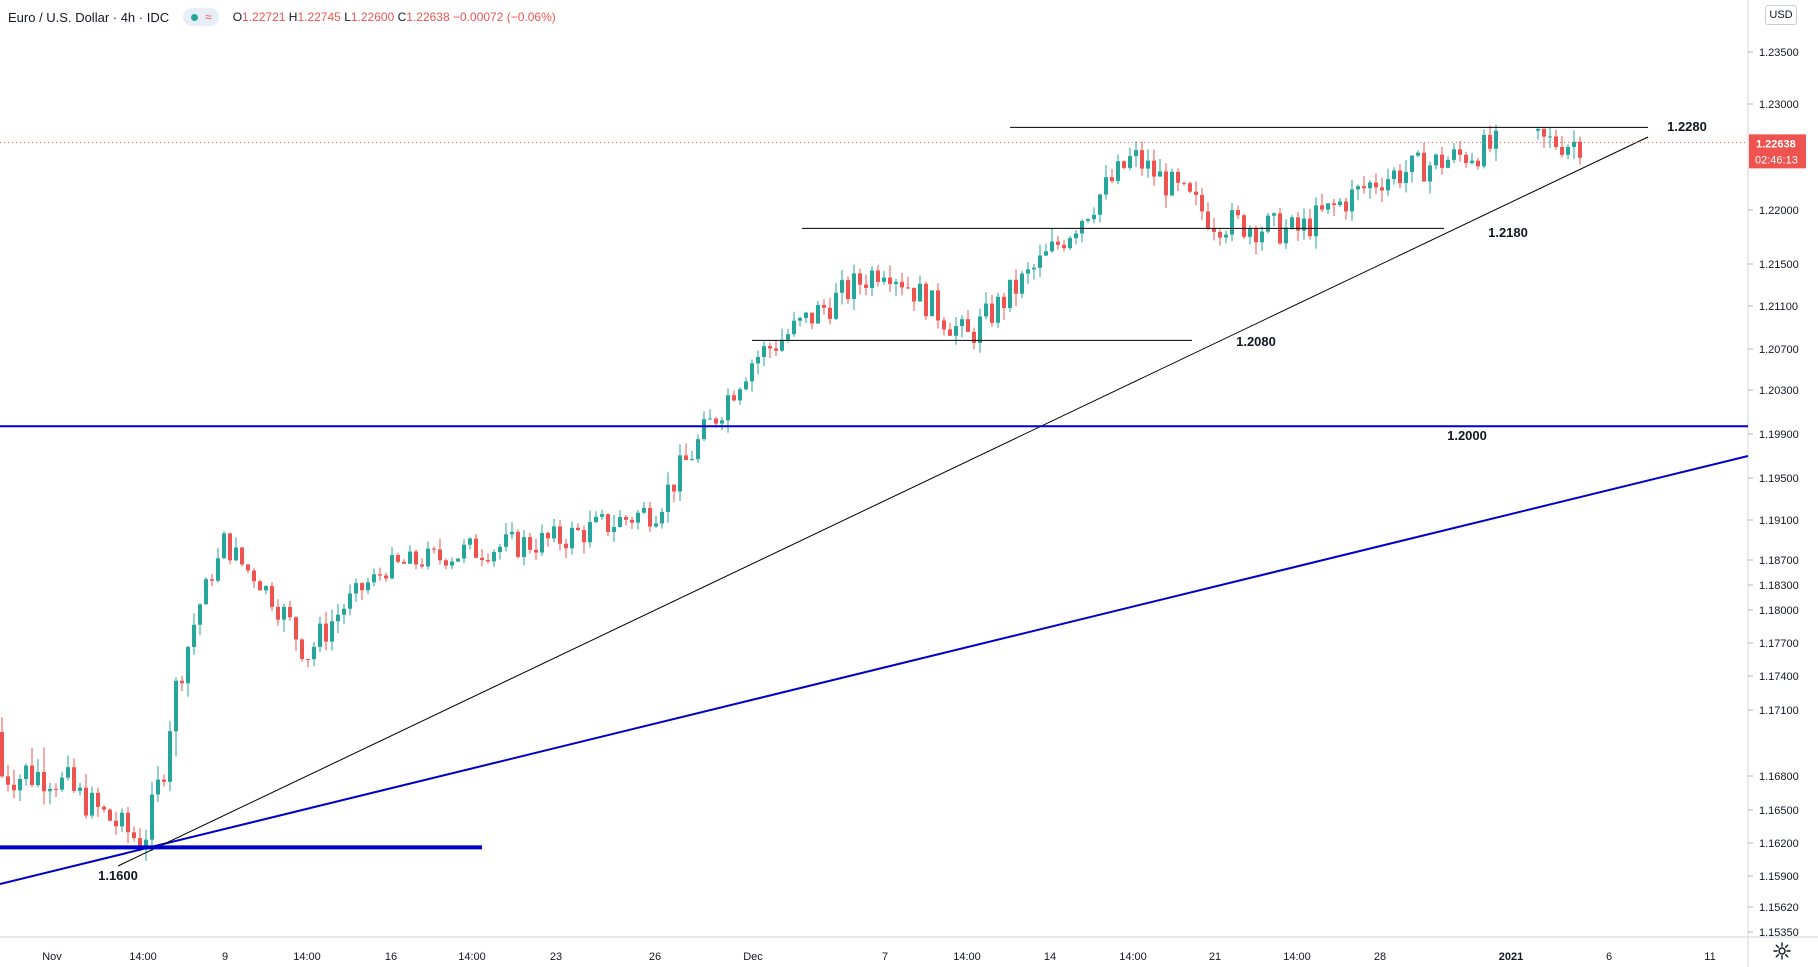  I want to click on settings-gear-icon, so click(1782, 951).